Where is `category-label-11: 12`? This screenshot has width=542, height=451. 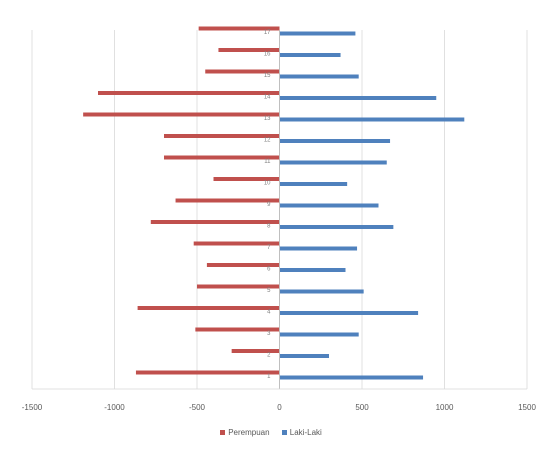 category-label-11: 12 is located at coordinates (267, 141).